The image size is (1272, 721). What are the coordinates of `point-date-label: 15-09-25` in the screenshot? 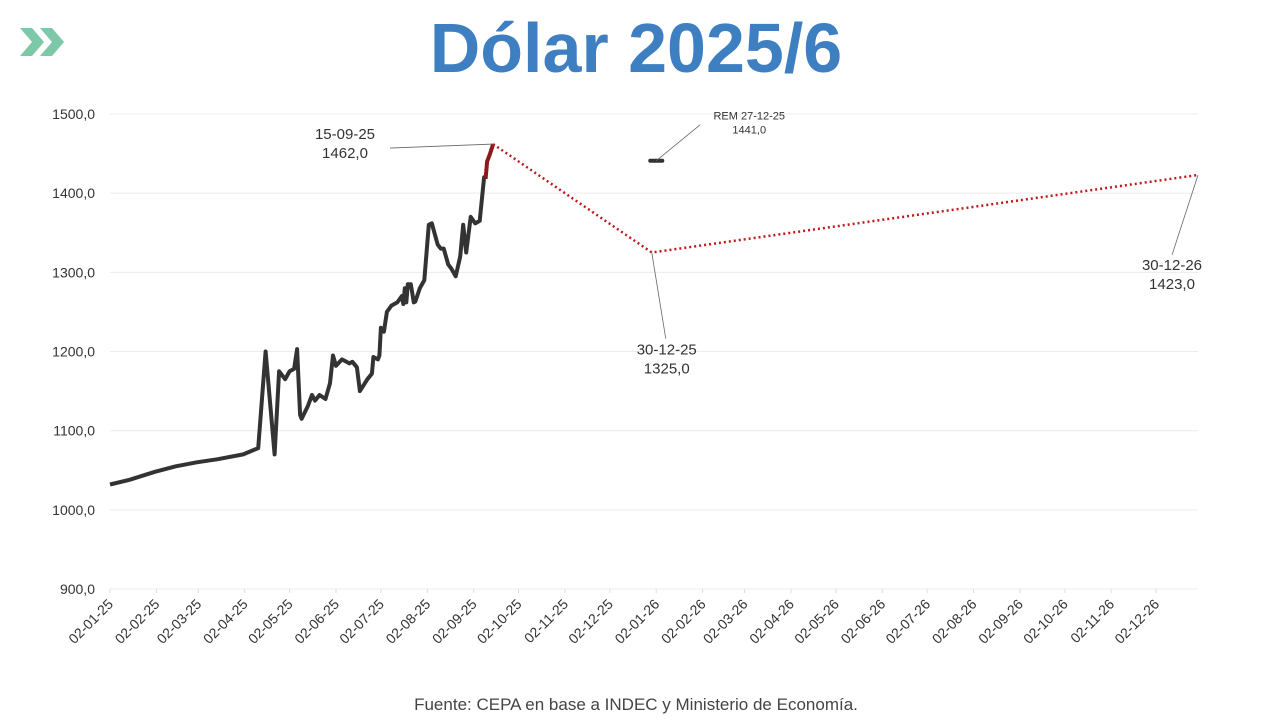 It's located at (345, 134).